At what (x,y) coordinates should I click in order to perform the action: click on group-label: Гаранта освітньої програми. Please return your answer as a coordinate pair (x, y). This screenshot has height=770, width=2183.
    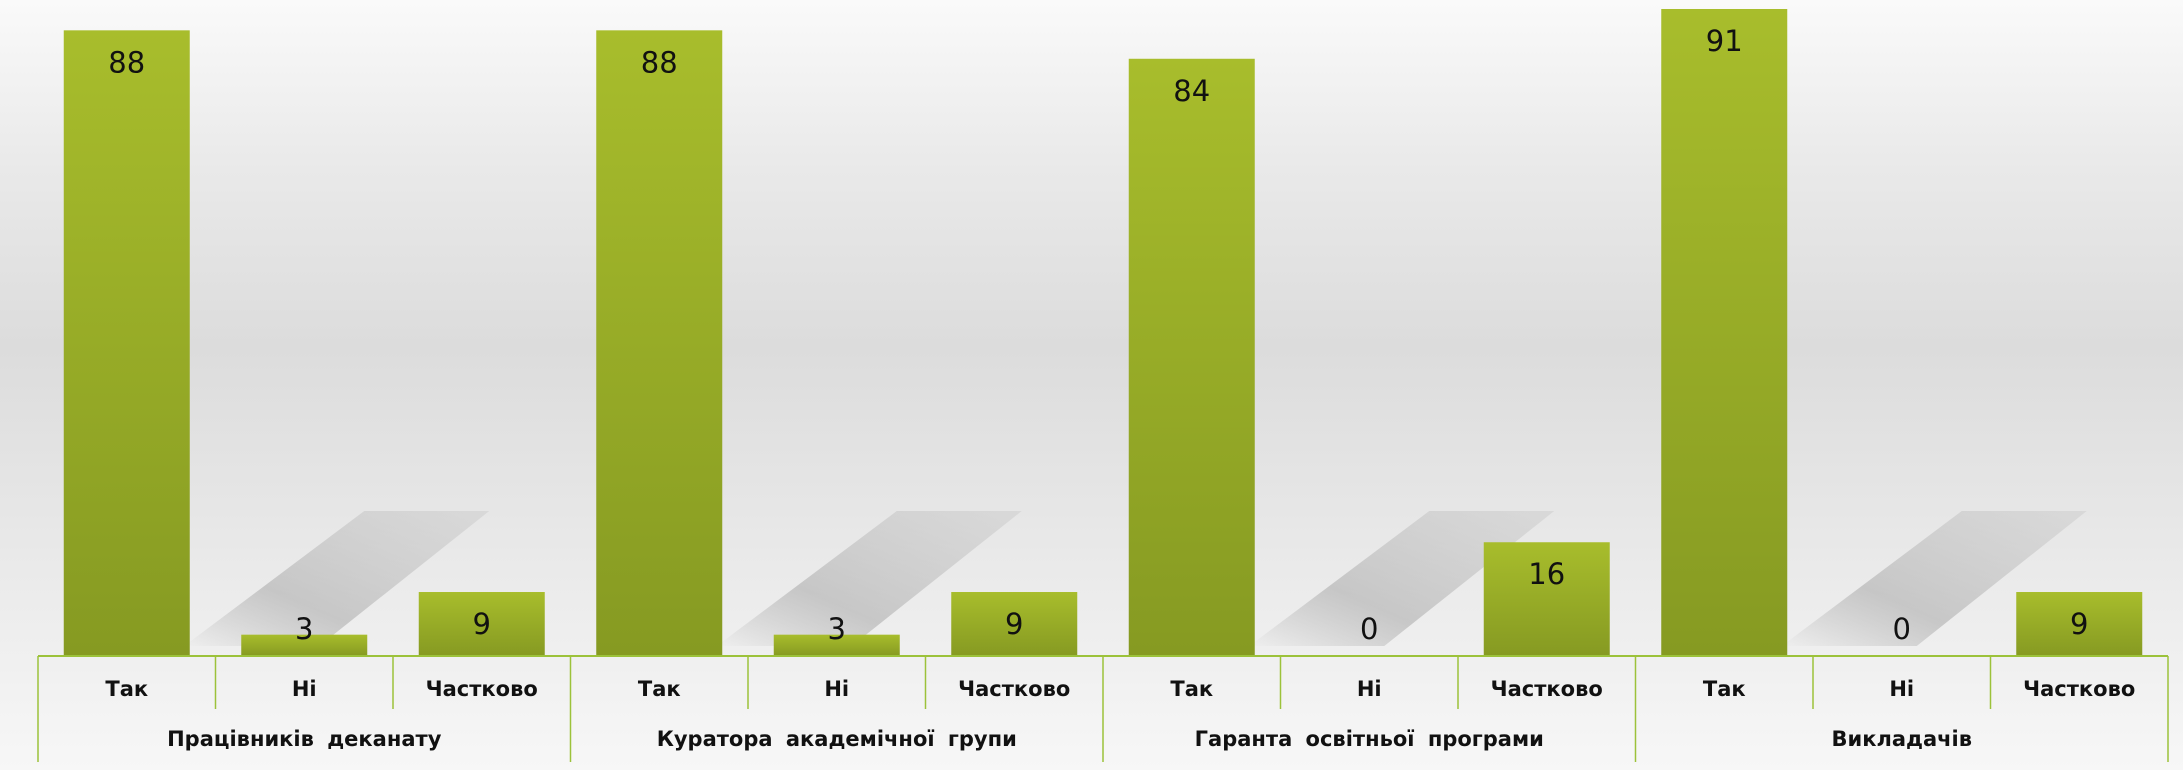
    Looking at the image, I should click on (1369, 739).